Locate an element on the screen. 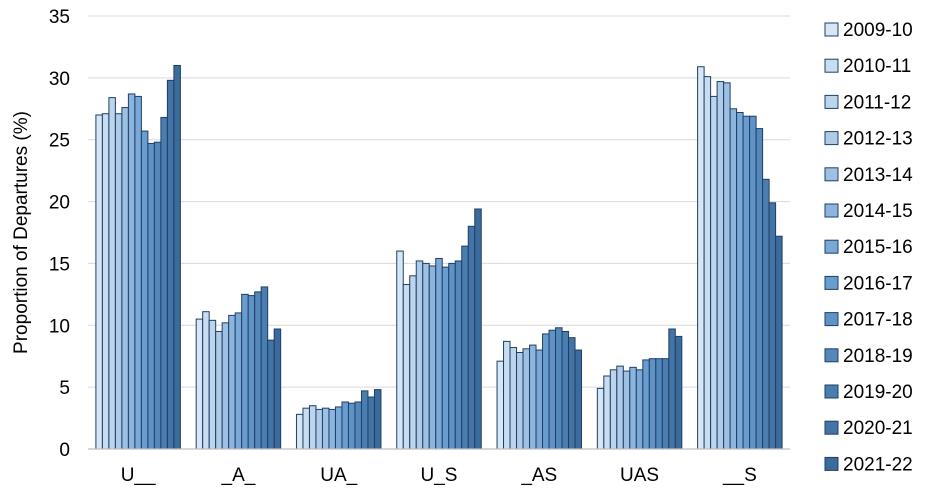 This screenshot has width=945, height=501. legend-label: 2019-20 is located at coordinates (878, 392).